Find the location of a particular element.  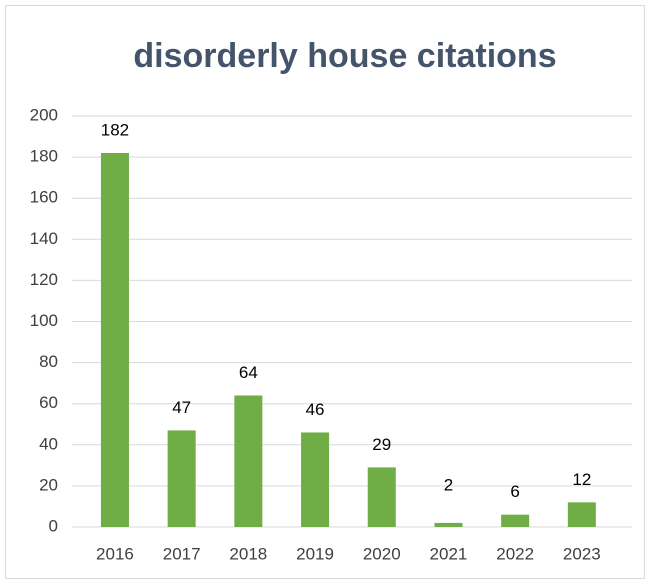

data-label: 46 is located at coordinates (315, 409).